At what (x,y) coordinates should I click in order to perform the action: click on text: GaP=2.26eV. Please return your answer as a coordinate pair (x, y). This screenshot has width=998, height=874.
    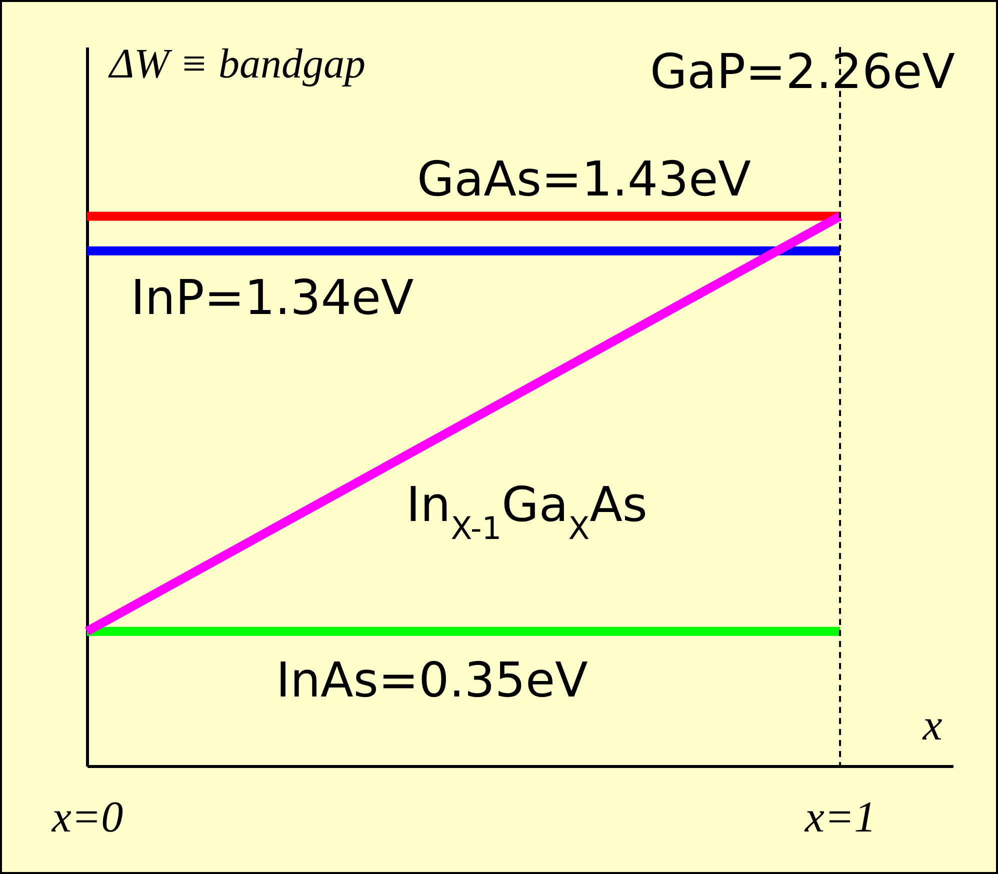
    Looking at the image, I should click on (803, 72).